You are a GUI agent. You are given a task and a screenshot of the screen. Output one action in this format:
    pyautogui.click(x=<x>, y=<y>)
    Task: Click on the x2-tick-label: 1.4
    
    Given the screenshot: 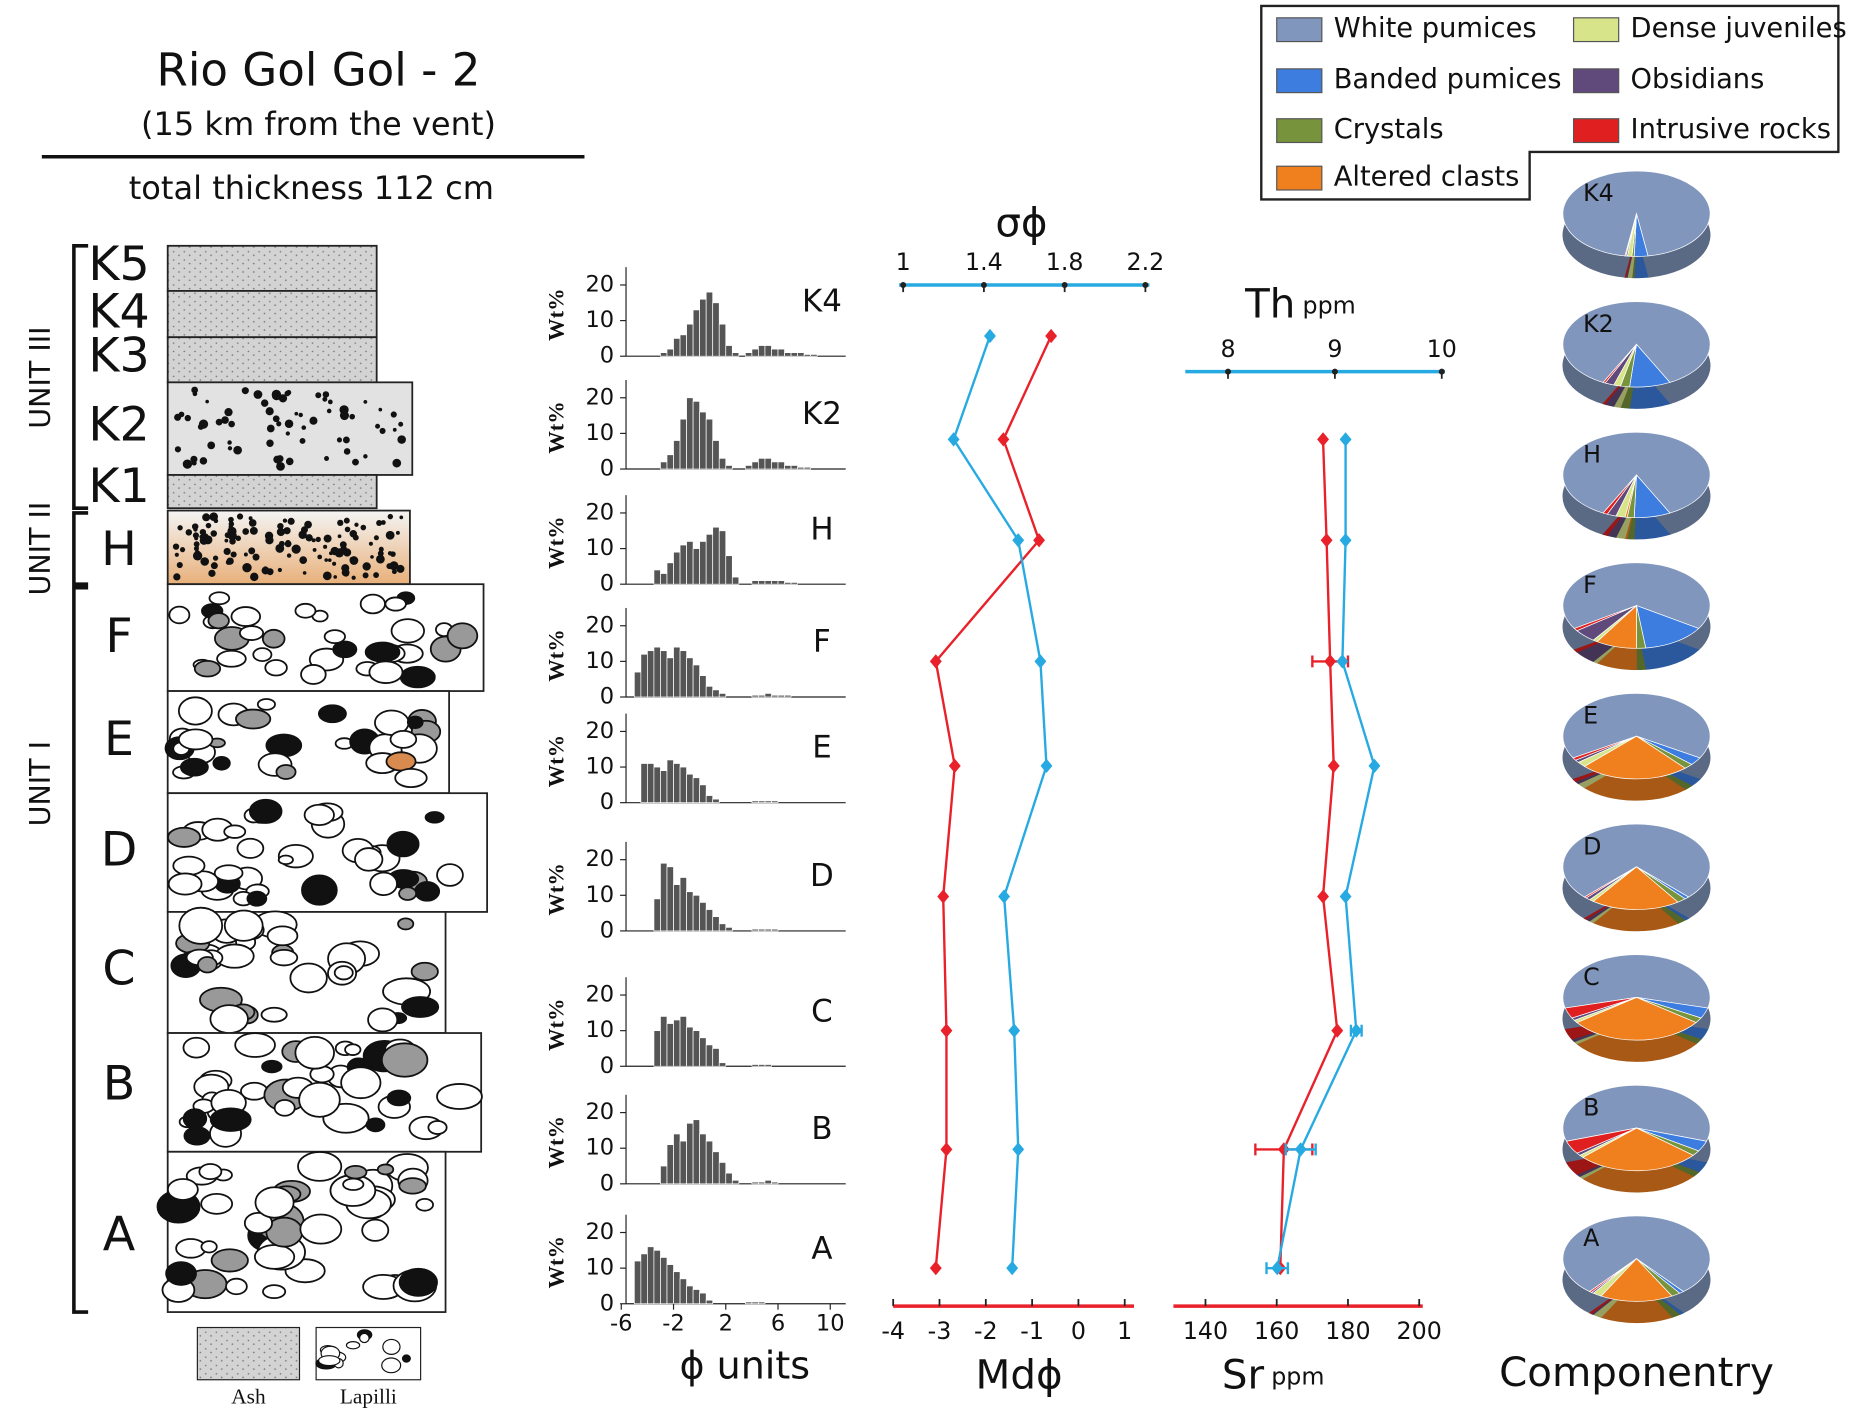 What is the action you would take?
    pyautogui.click(x=984, y=262)
    